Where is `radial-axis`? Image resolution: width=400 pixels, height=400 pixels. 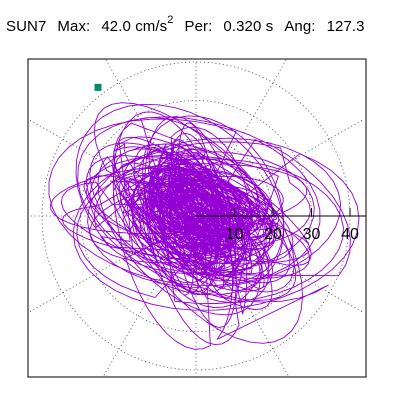 radial-axis is located at coordinates (281, 212).